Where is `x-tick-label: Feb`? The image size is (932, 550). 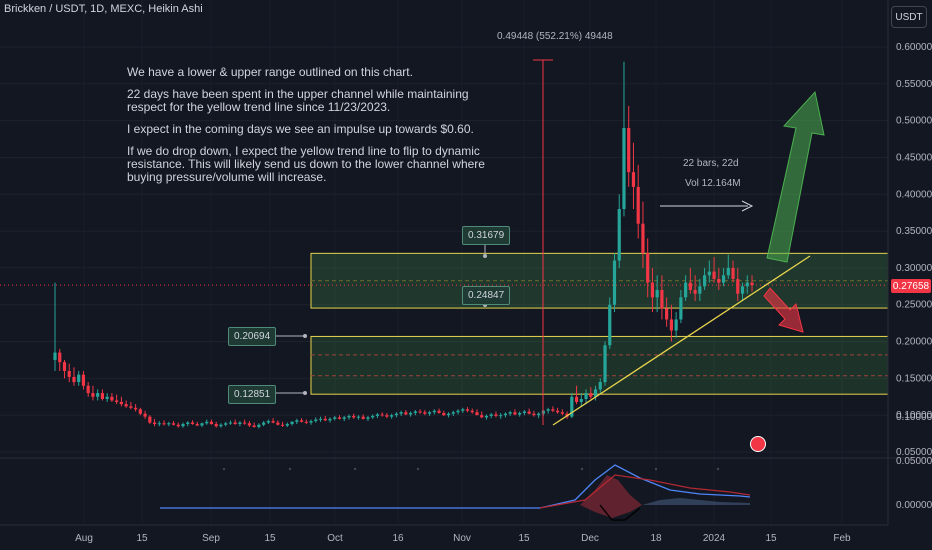
x-tick-label: Feb is located at coordinates (842, 538).